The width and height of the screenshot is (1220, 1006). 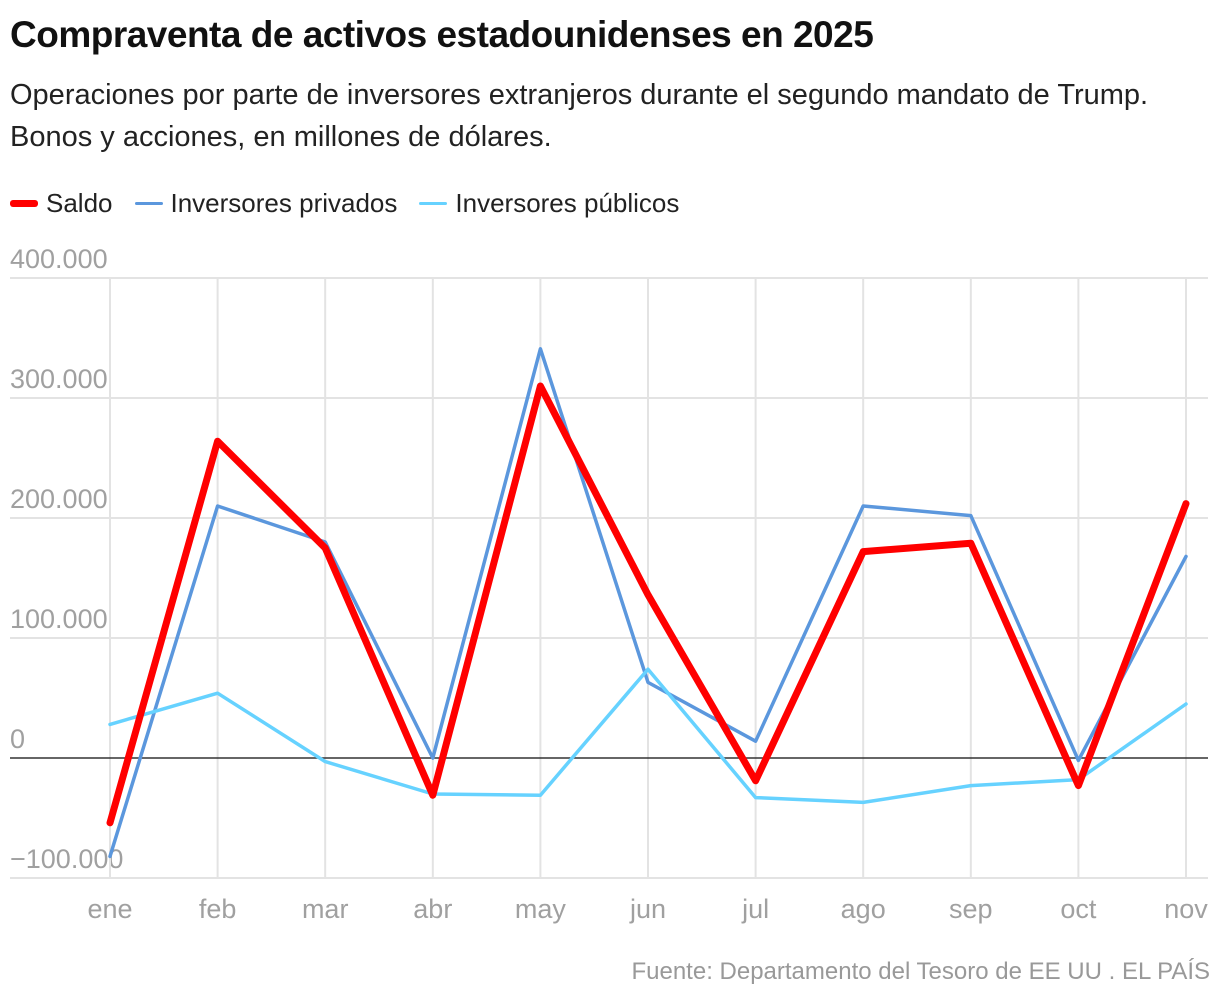 What do you see at coordinates (325, 909) in the screenshot?
I see `x-tick-label: mar` at bounding box center [325, 909].